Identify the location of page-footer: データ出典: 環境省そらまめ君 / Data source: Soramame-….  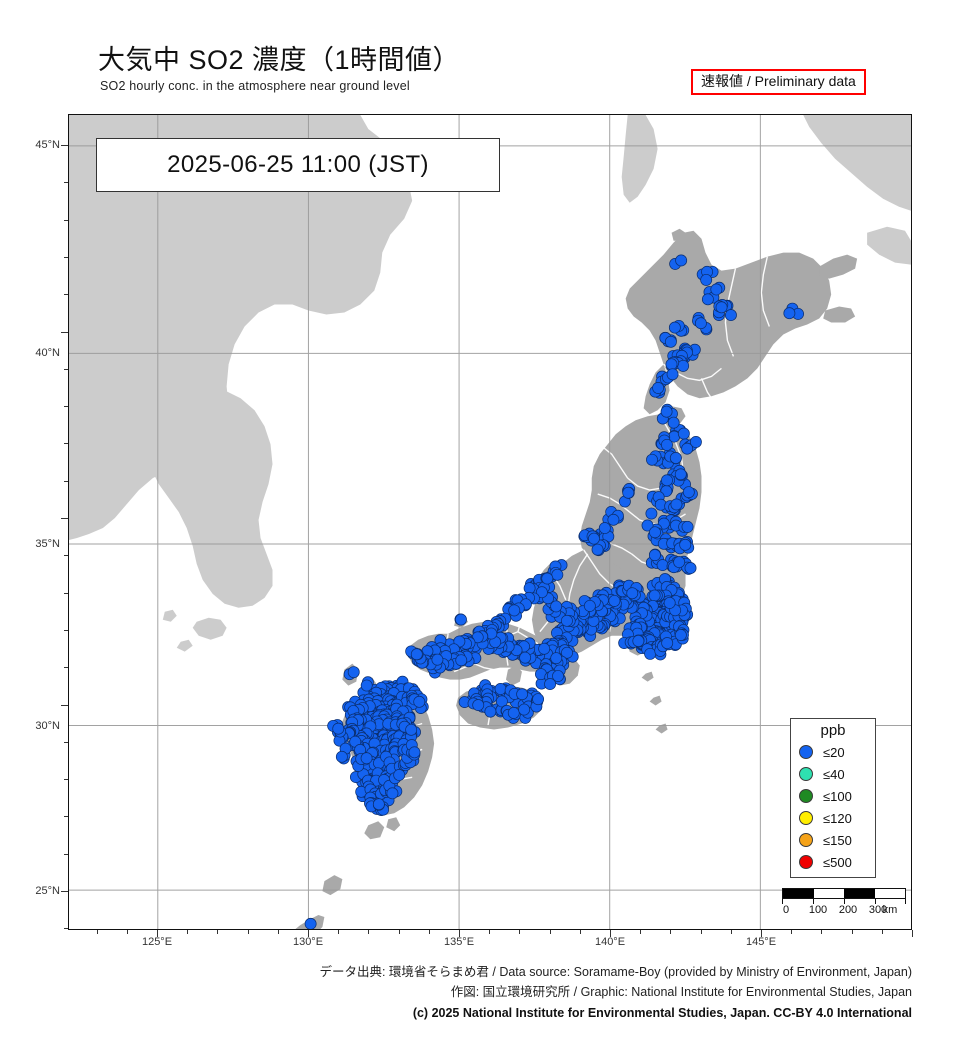
(490, 993).